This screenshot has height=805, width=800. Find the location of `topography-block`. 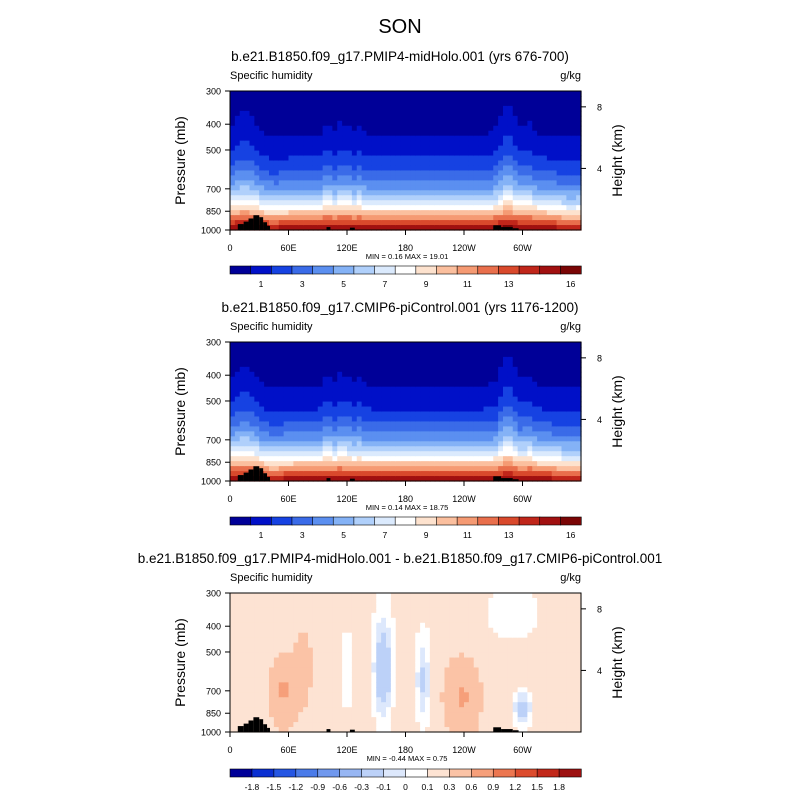

topography-block is located at coordinates (241, 478).